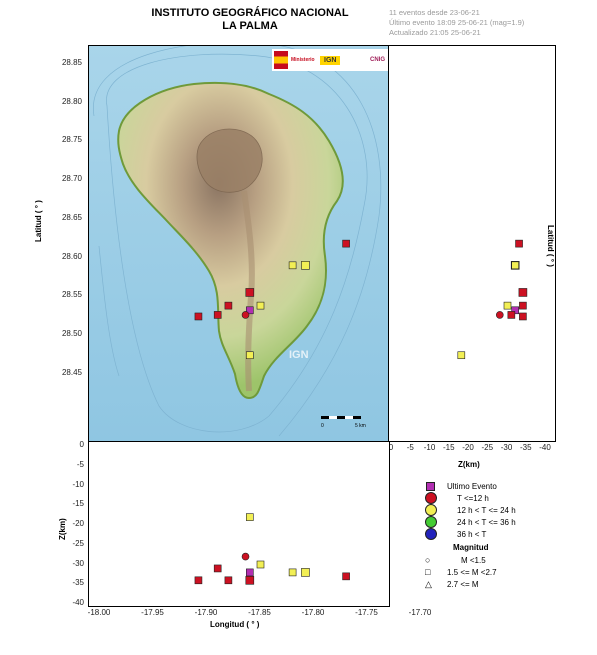  What do you see at coordinates (313, 612) in the screenshot?
I see `longitude-tick-label: -17.80` at bounding box center [313, 612].